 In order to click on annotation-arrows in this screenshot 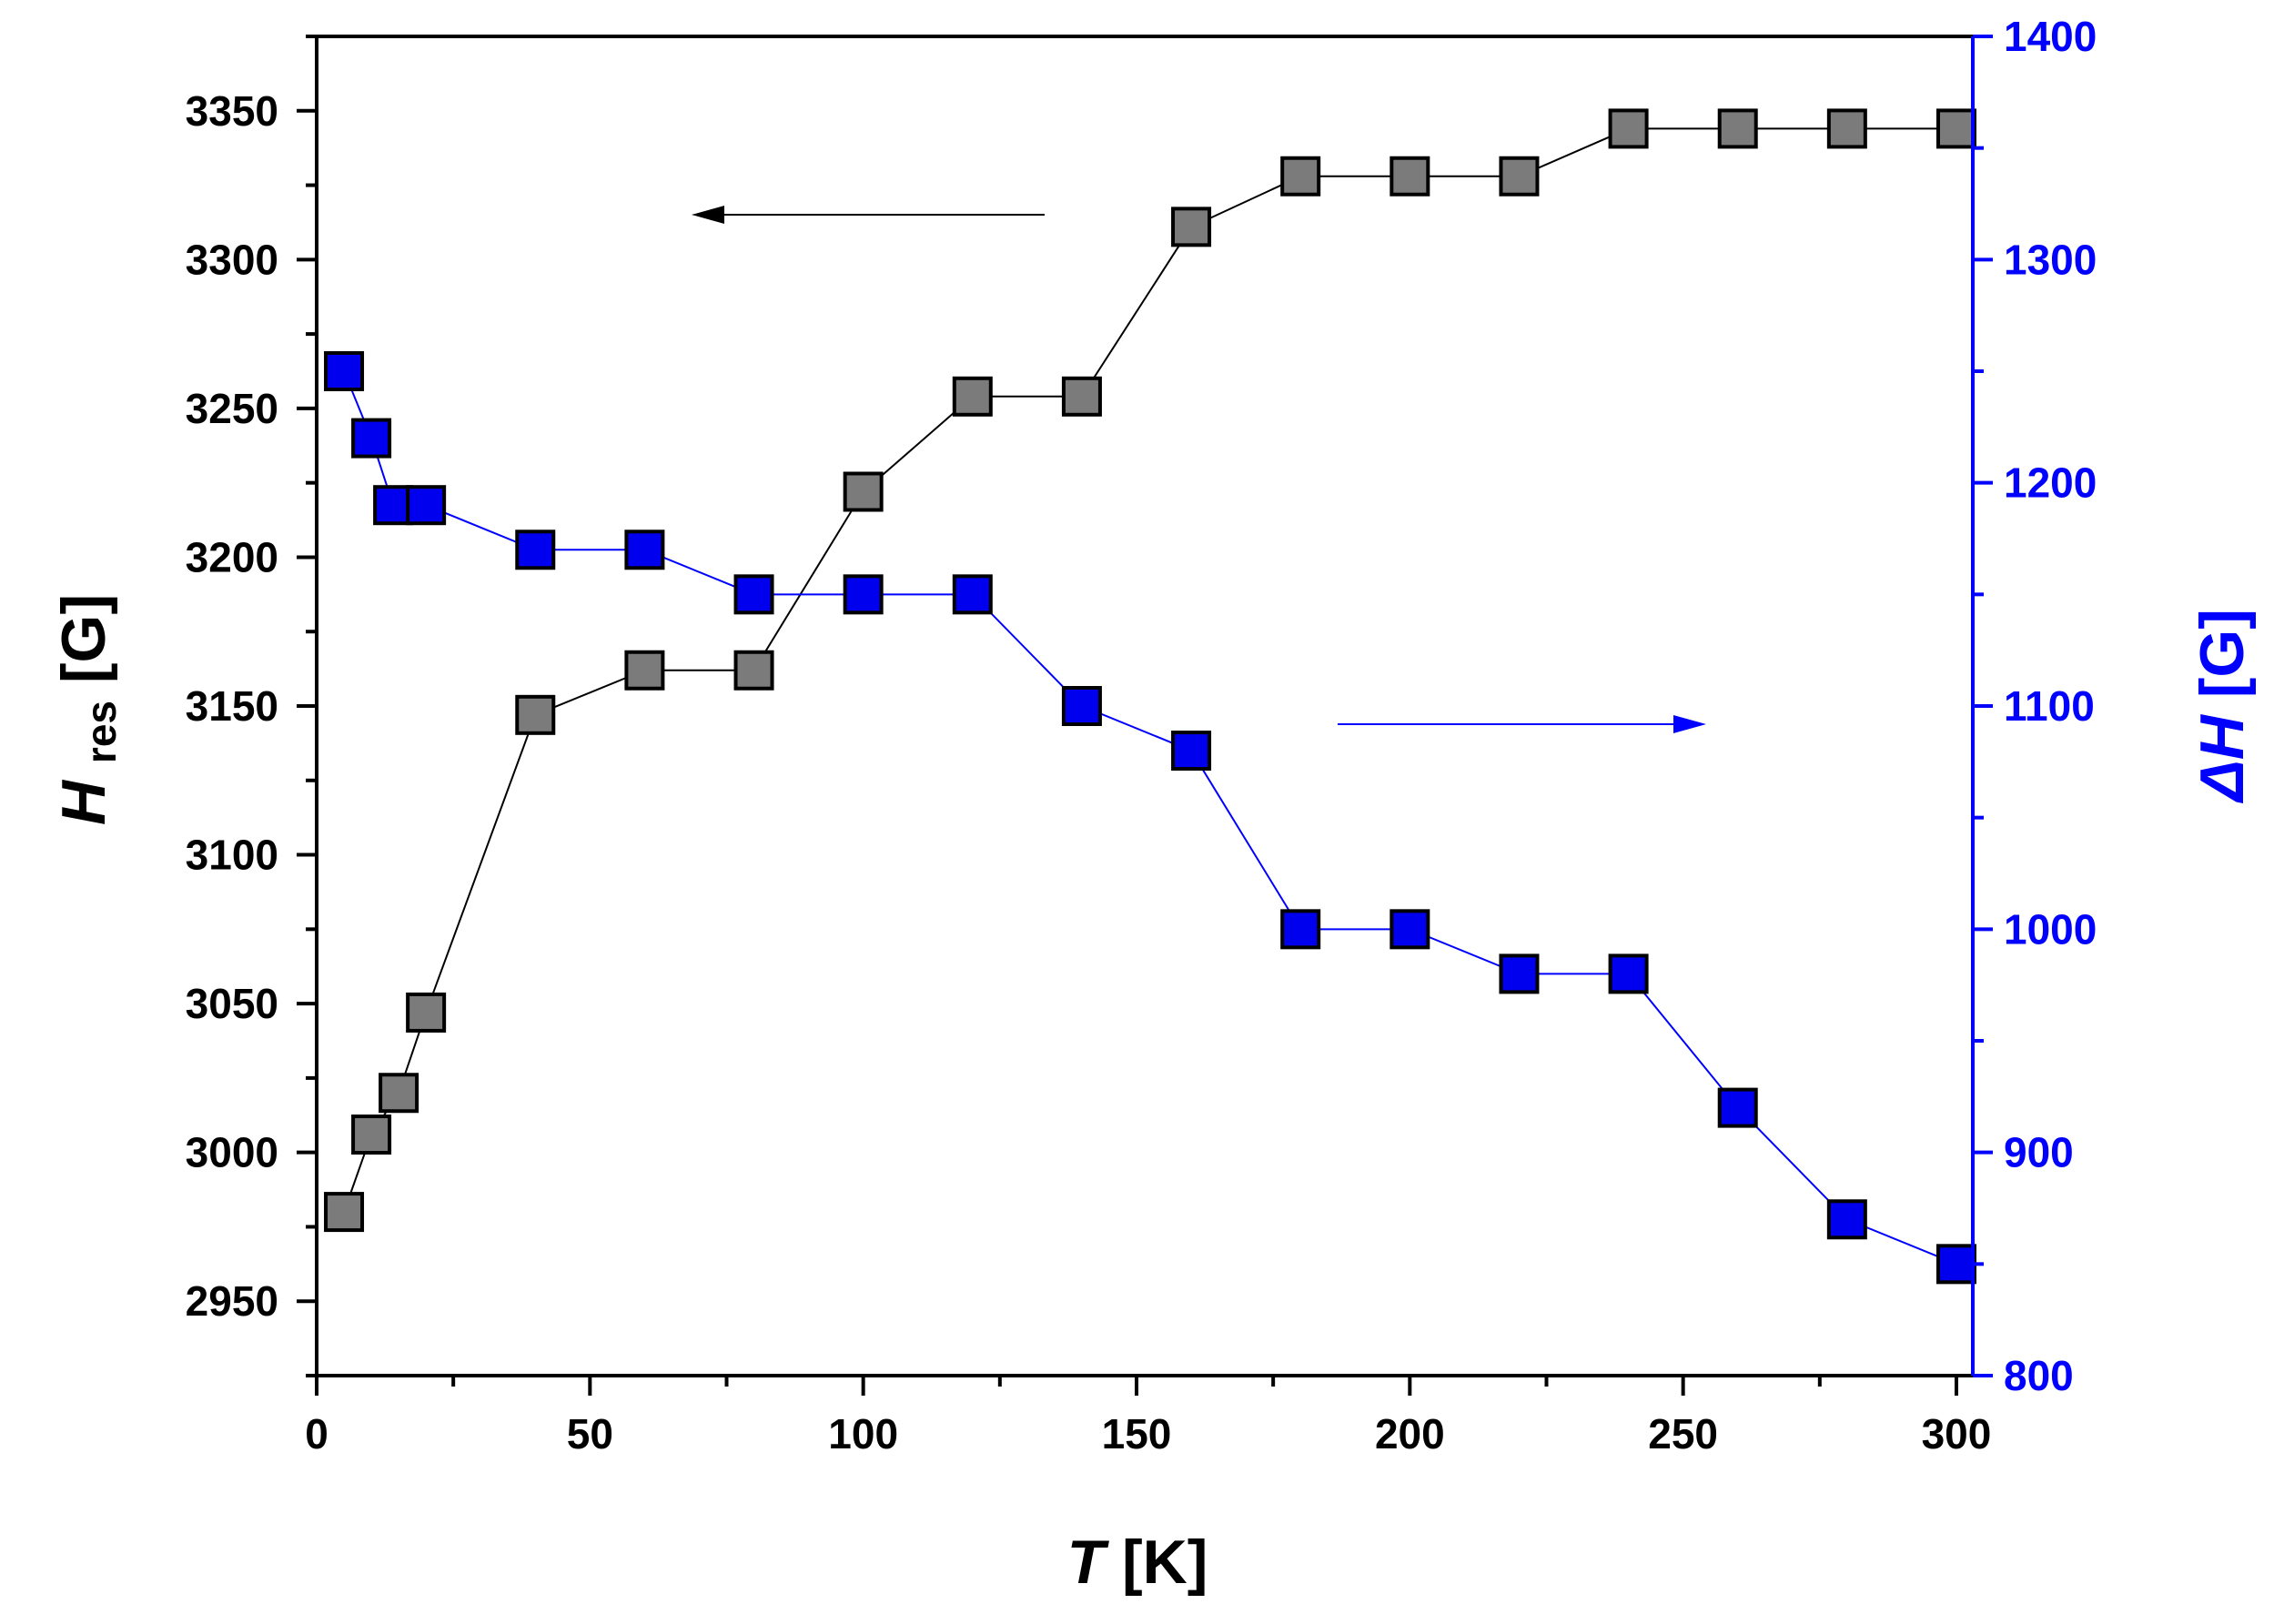, I will do `click(1199, 469)`.